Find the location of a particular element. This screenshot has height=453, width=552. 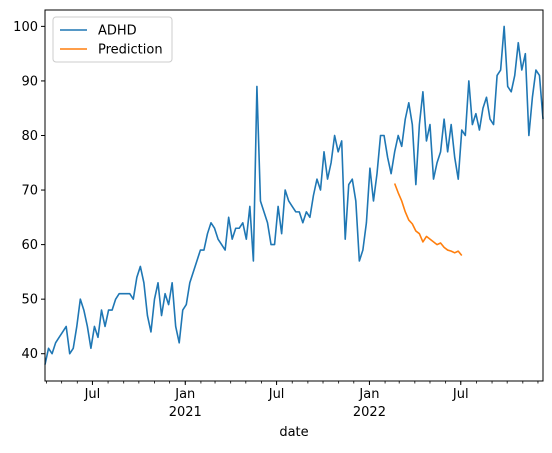

y-axis: 40 50 60 70 80 90 100 is located at coordinates (29, 191).